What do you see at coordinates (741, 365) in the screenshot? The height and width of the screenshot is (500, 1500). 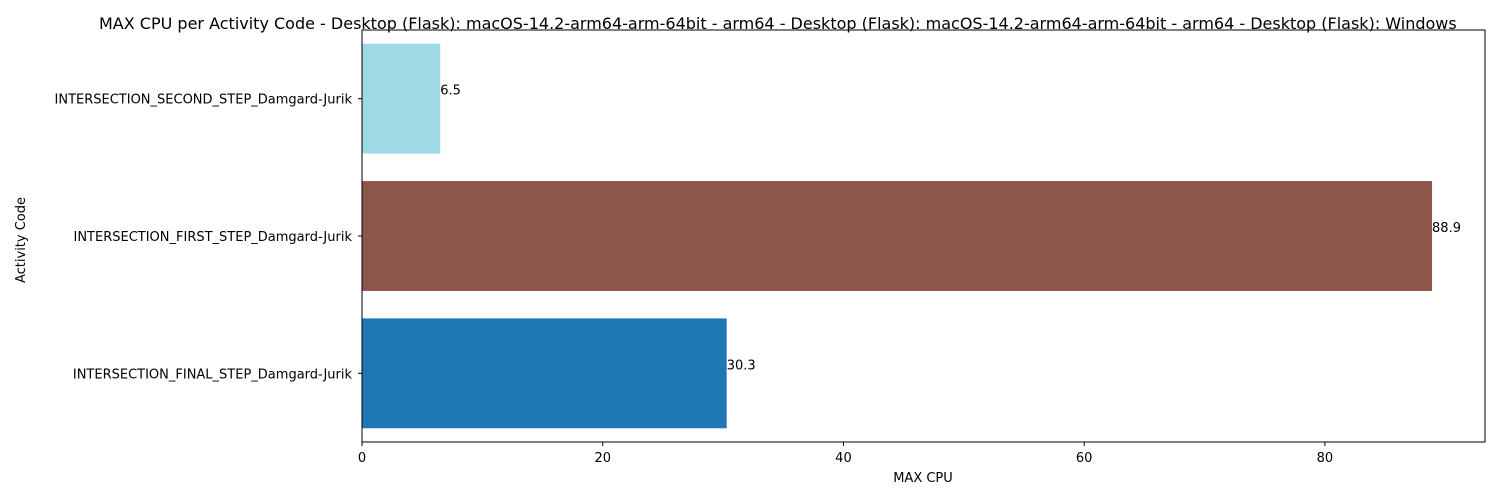 I see `bar-value-label-1: 30.3` at bounding box center [741, 365].